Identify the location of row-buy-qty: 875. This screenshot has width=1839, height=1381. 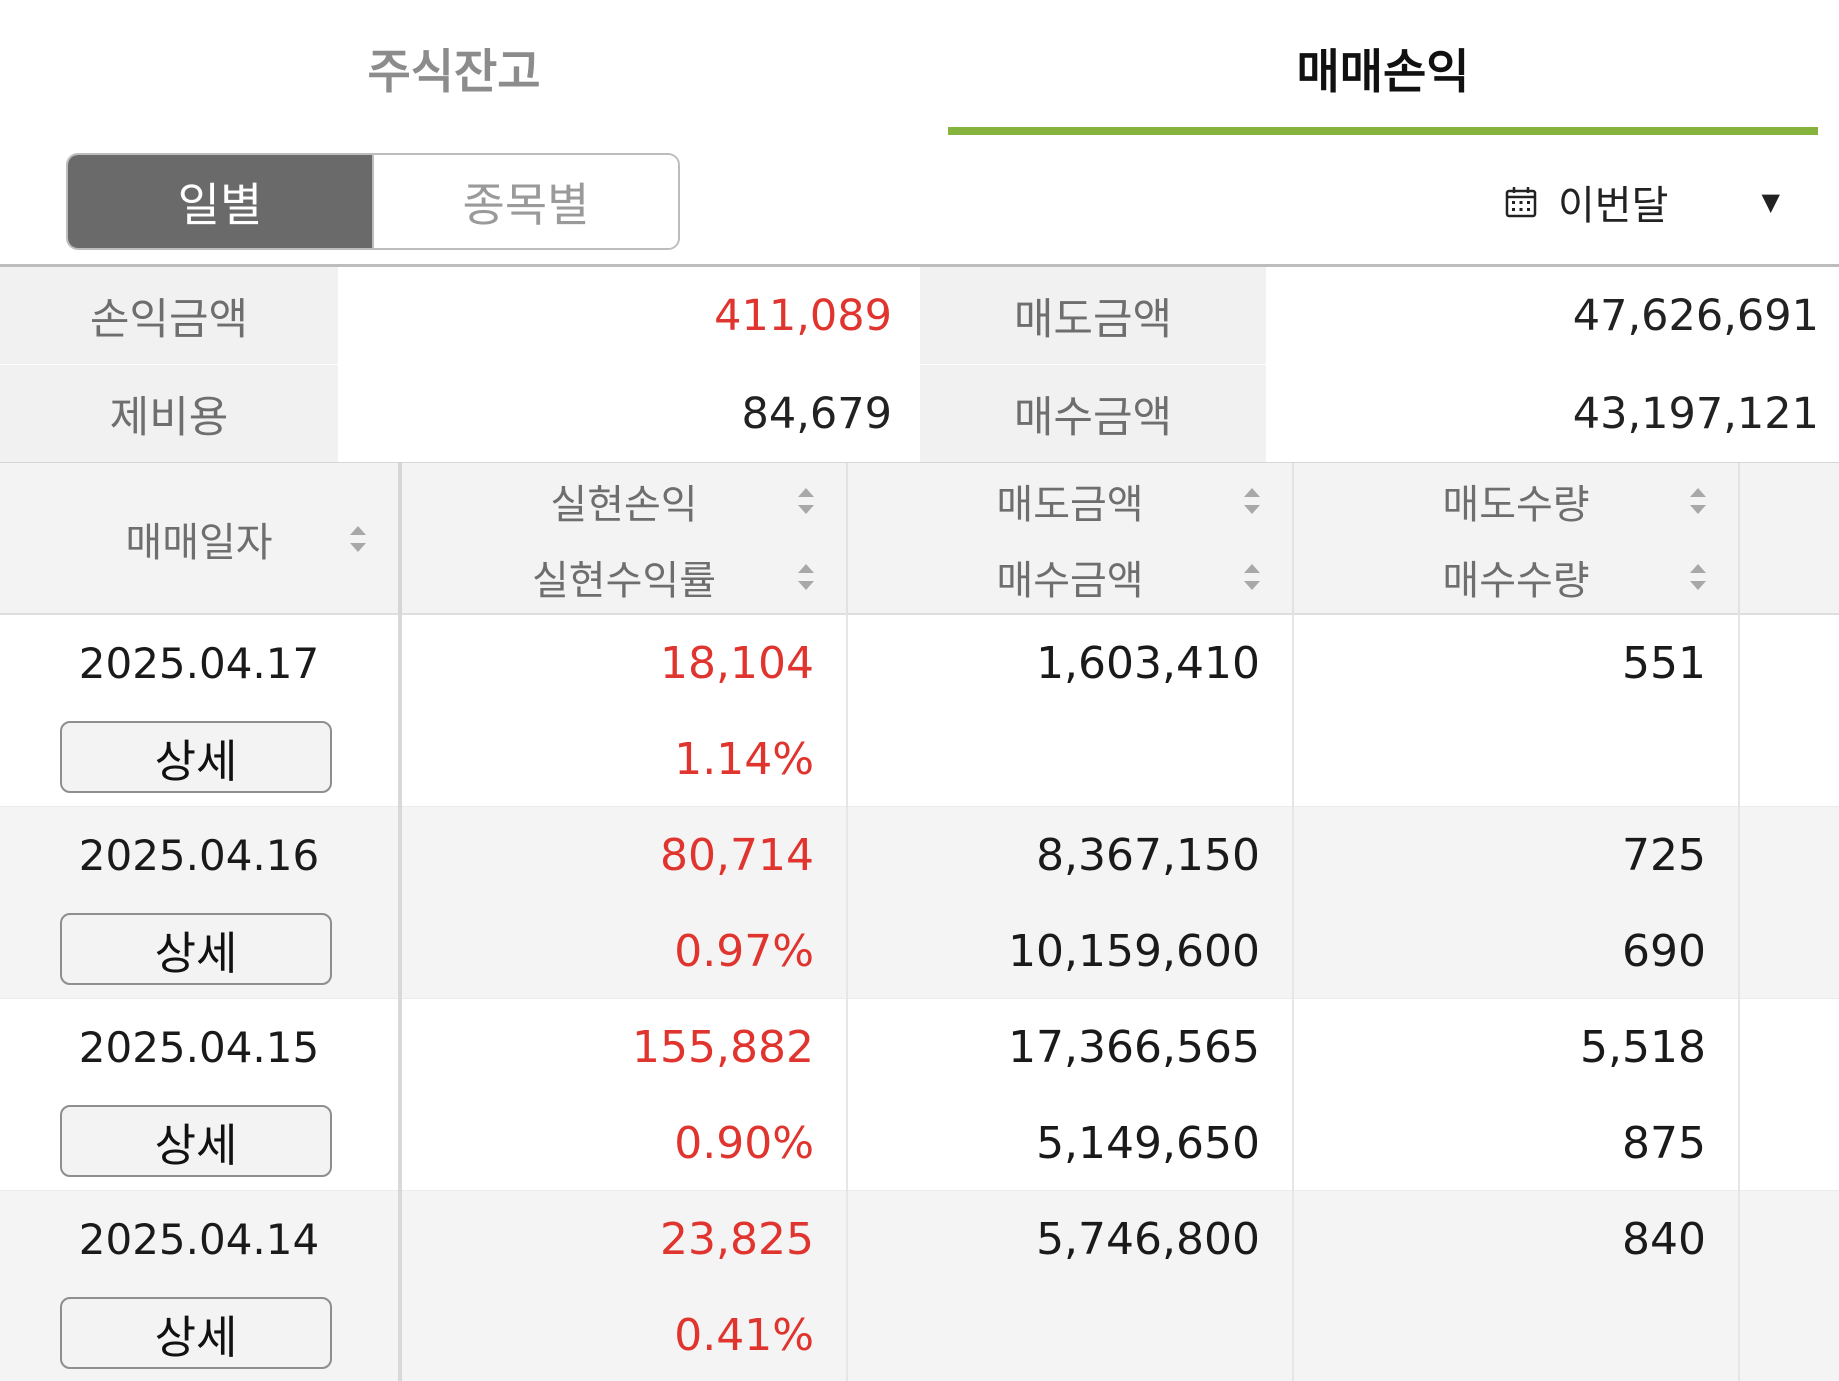
(1664, 1143).